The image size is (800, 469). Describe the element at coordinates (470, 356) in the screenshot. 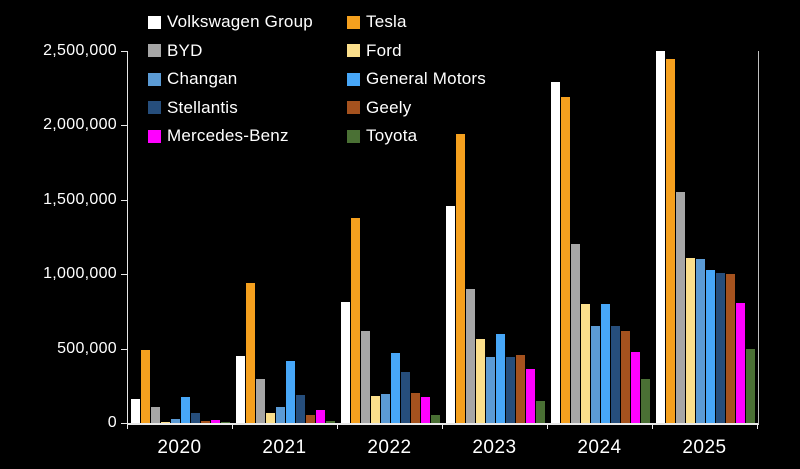

I see `bar-byd-2023` at that location.